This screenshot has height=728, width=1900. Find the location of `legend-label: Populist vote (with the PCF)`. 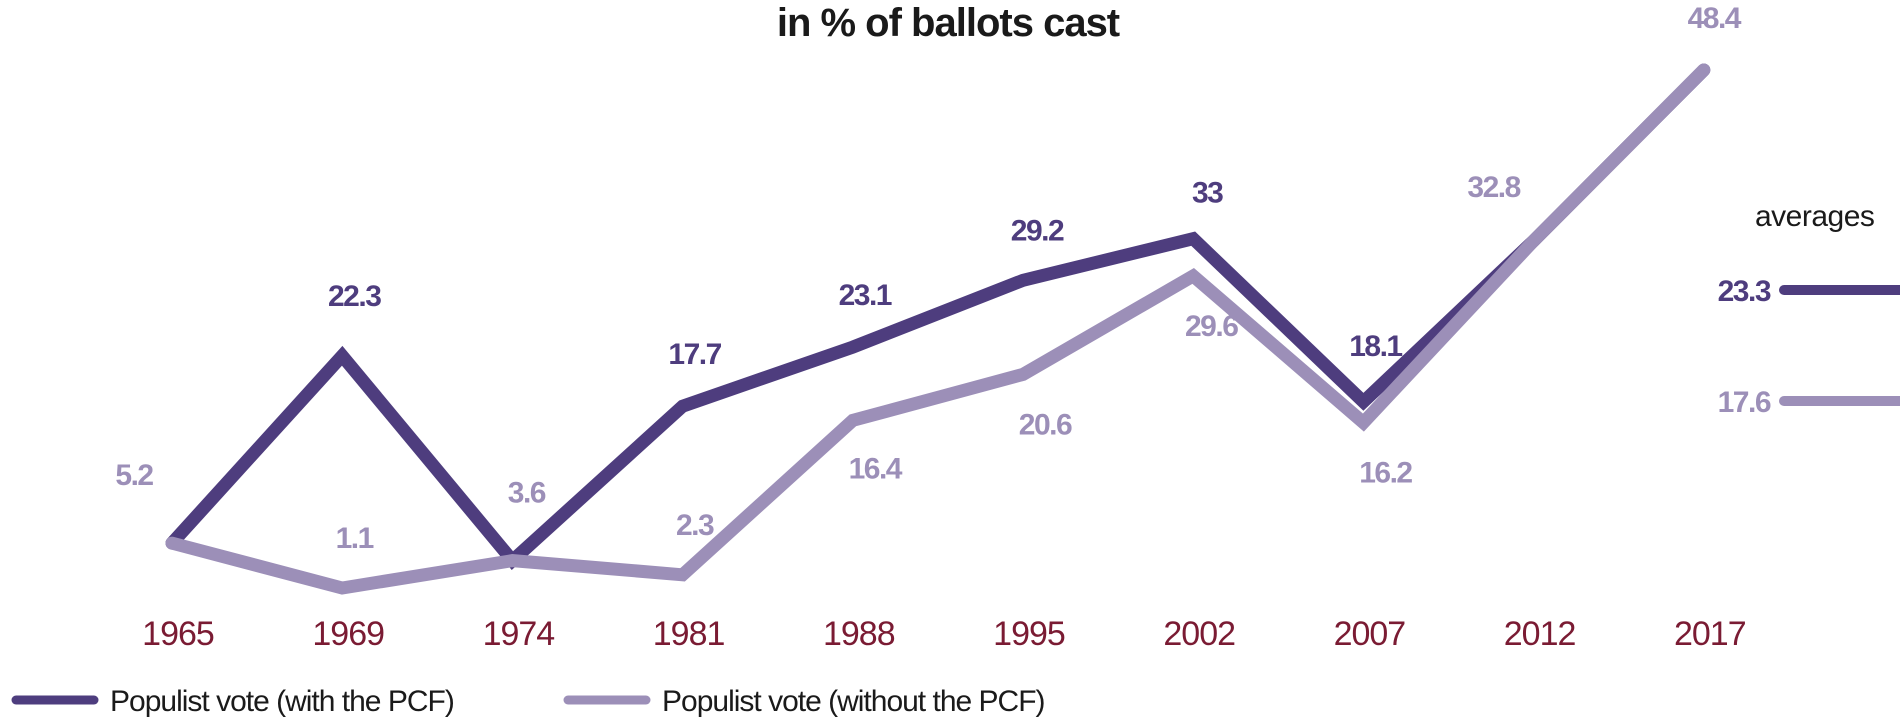

legend-label: Populist vote (with the PCF) is located at coordinates (282, 701).